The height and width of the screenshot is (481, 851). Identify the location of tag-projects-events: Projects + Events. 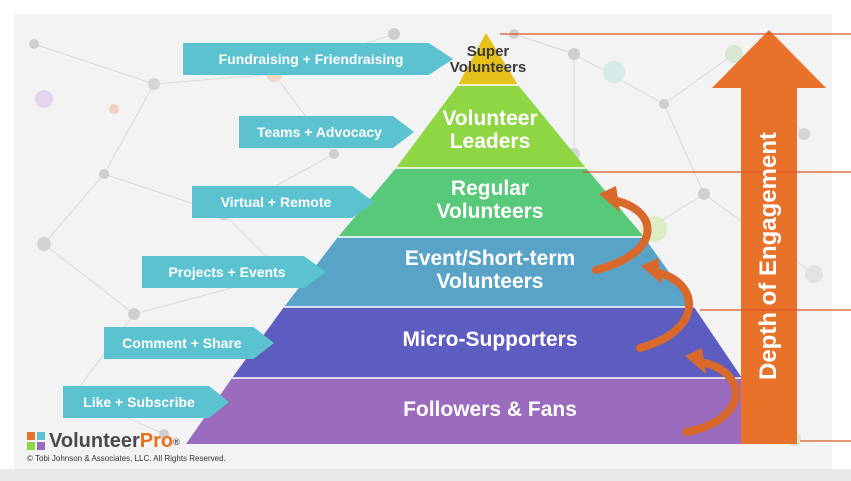
(234, 272).